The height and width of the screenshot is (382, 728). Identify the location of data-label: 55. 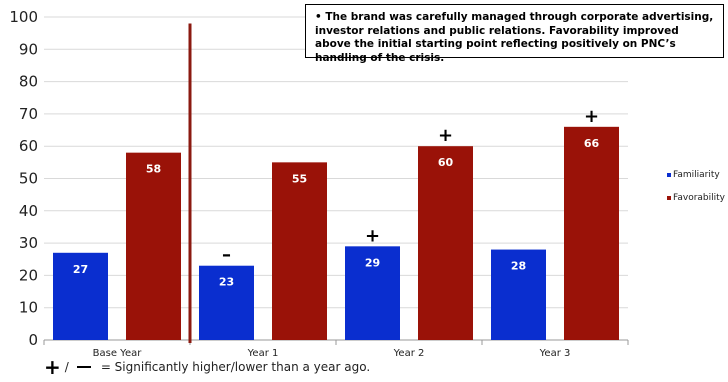
(299, 178).